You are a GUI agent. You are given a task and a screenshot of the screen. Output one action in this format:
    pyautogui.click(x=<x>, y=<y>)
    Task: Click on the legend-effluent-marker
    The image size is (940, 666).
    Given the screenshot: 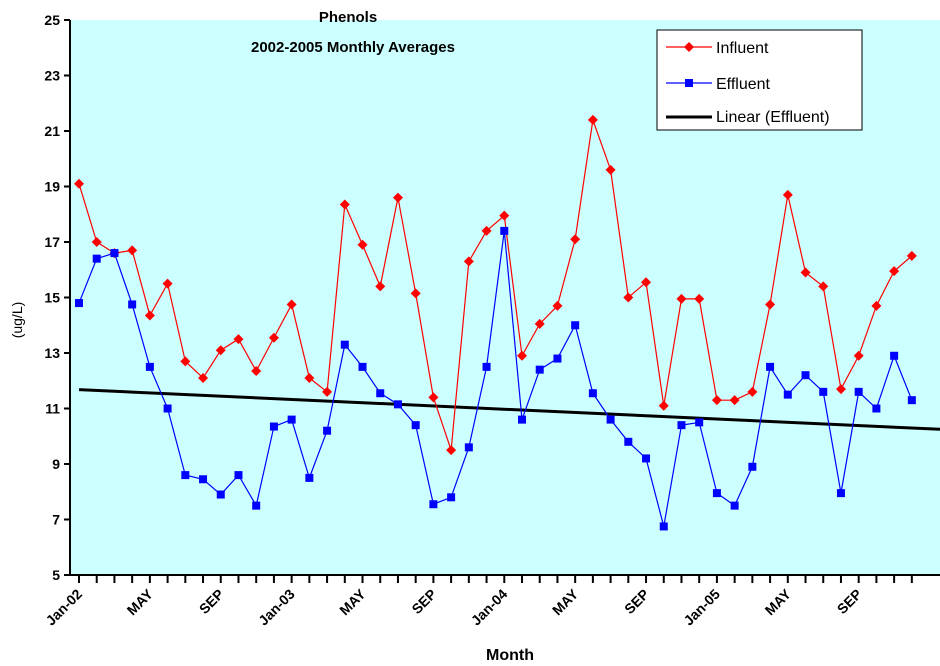 What is the action you would take?
    pyautogui.click(x=689, y=83)
    